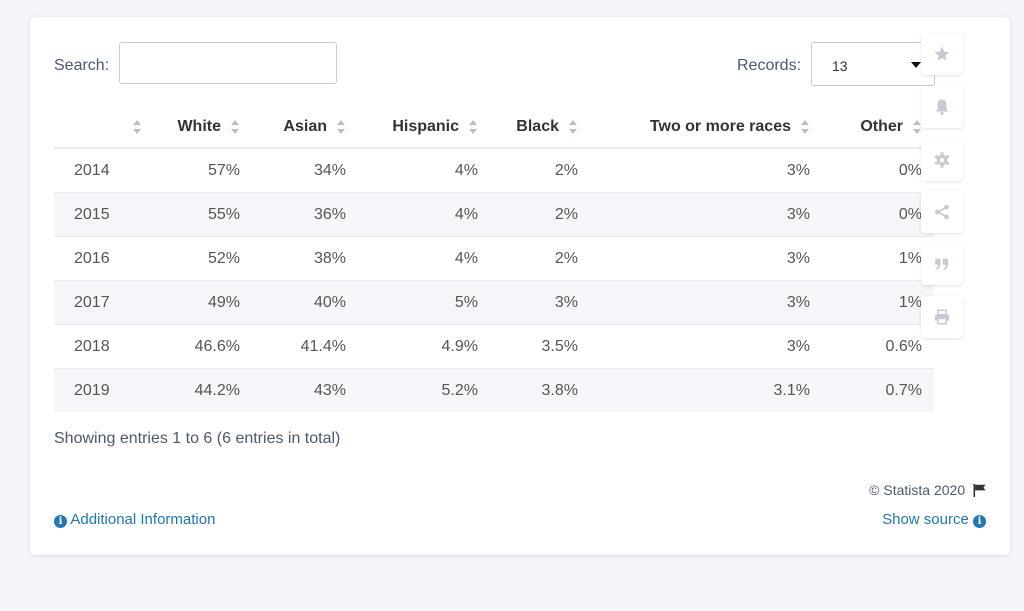 Image resolution: width=1024 pixels, height=611 pixels. What do you see at coordinates (540, 346) in the screenshot?
I see `table-cell: 3.5%` at bounding box center [540, 346].